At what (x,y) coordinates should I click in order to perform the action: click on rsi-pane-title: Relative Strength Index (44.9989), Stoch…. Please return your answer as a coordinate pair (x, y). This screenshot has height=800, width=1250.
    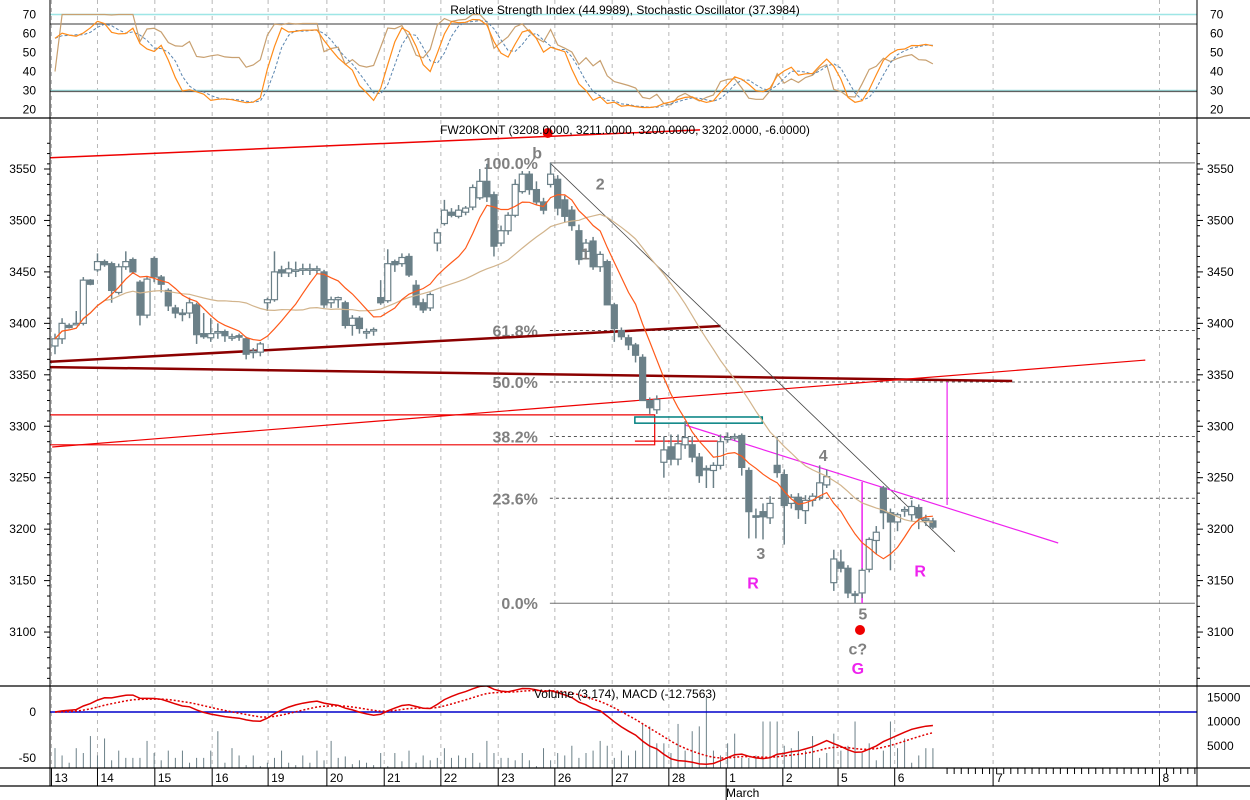
    Looking at the image, I should click on (625, 10).